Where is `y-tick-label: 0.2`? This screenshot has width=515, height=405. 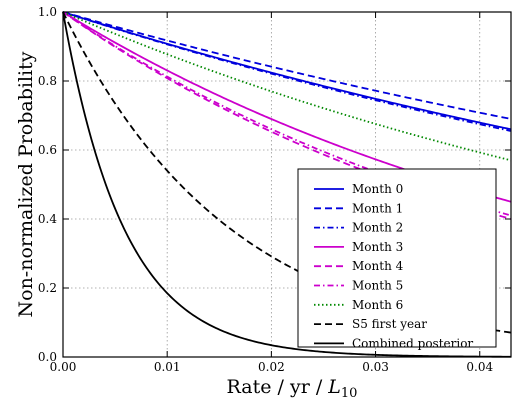 y-tick-label: 0.2 is located at coordinates (47, 288).